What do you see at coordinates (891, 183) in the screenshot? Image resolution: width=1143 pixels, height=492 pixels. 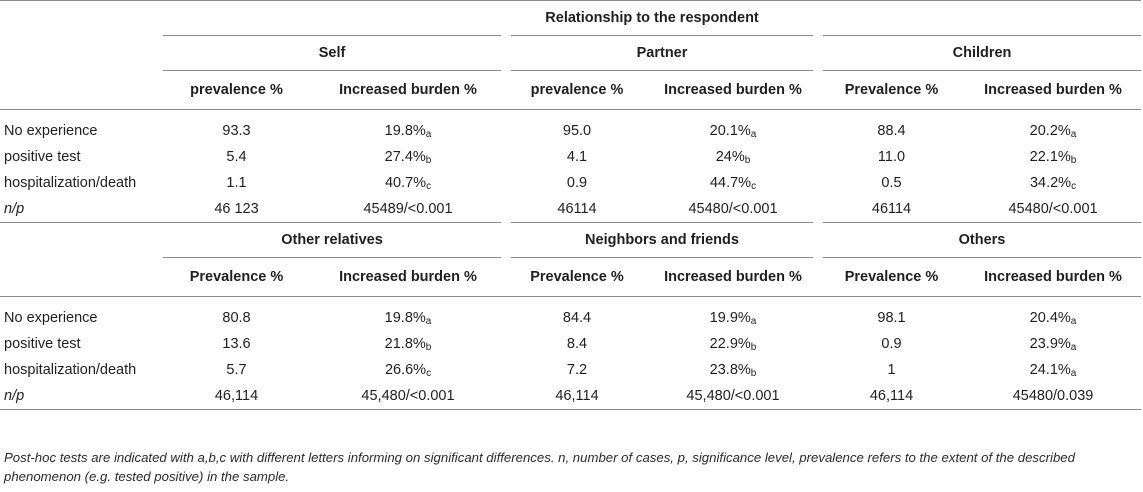 I see `table-cell: 0.5` at bounding box center [891, 183].